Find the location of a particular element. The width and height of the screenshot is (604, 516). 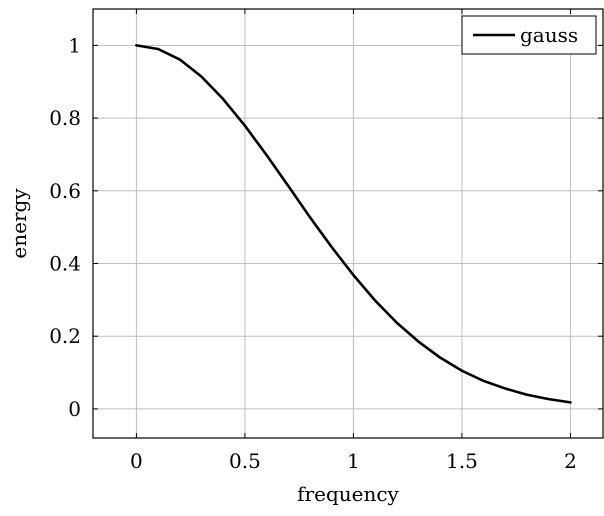

x-tick-label: 2 is located at coordinates (570, 461).